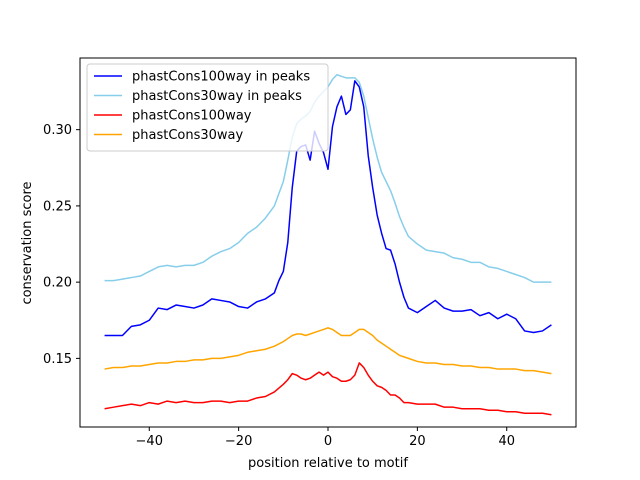  Describe the element at coordinates (149, 441) in the screenshot. I see `x-tick-label: −40` at that location.